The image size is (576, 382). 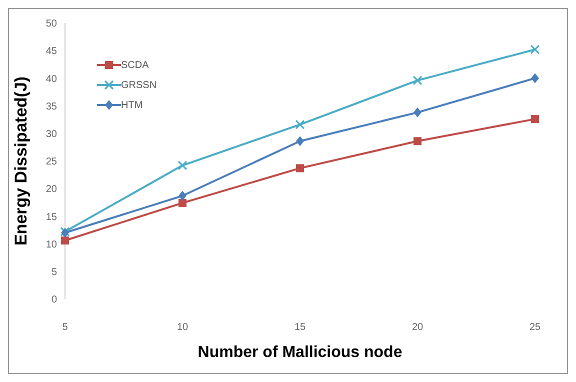 I want to click on y-tick-label: 45, so click(x=52, y=52).